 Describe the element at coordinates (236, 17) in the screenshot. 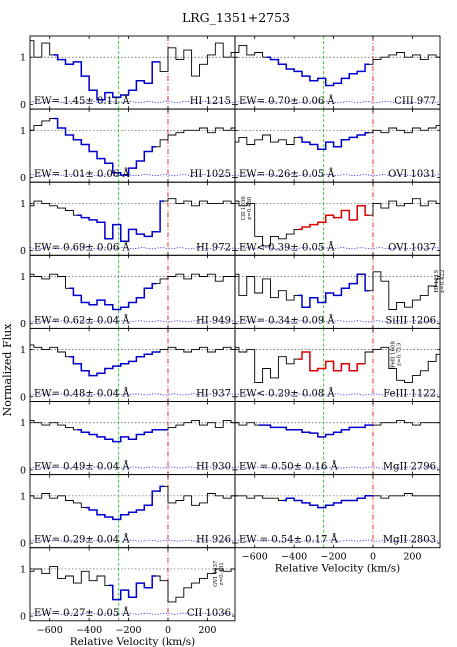

I see `figure-title: LRG_1351+2753` at that location.